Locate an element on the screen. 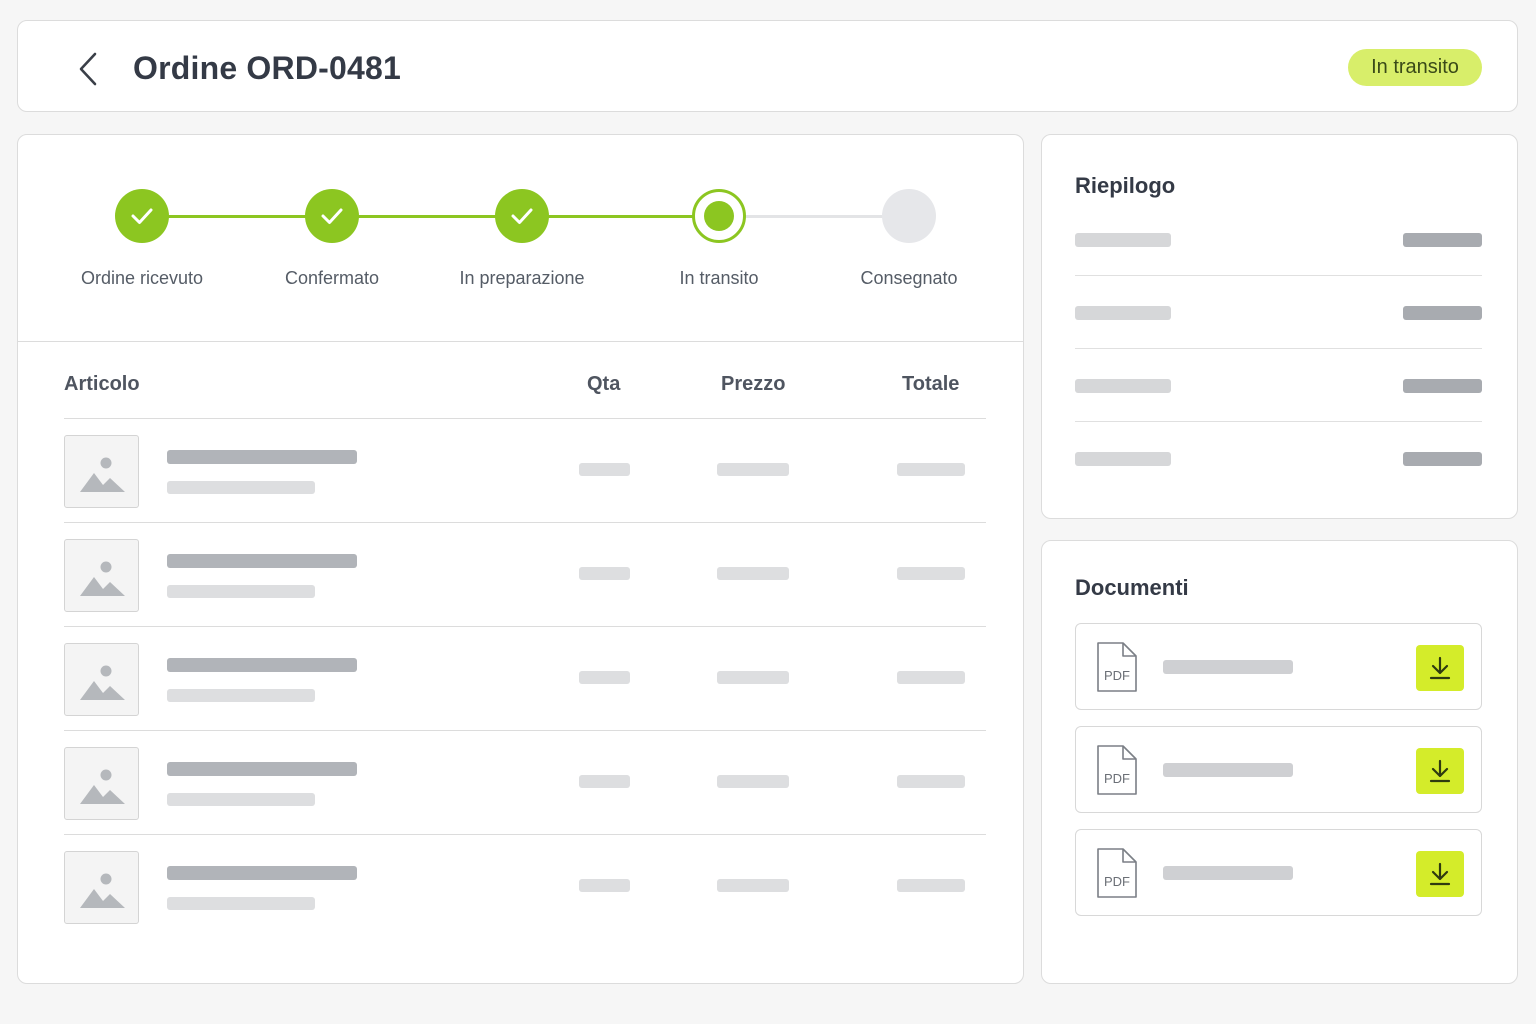  progress-line-done is located at coordinates (432, 216).